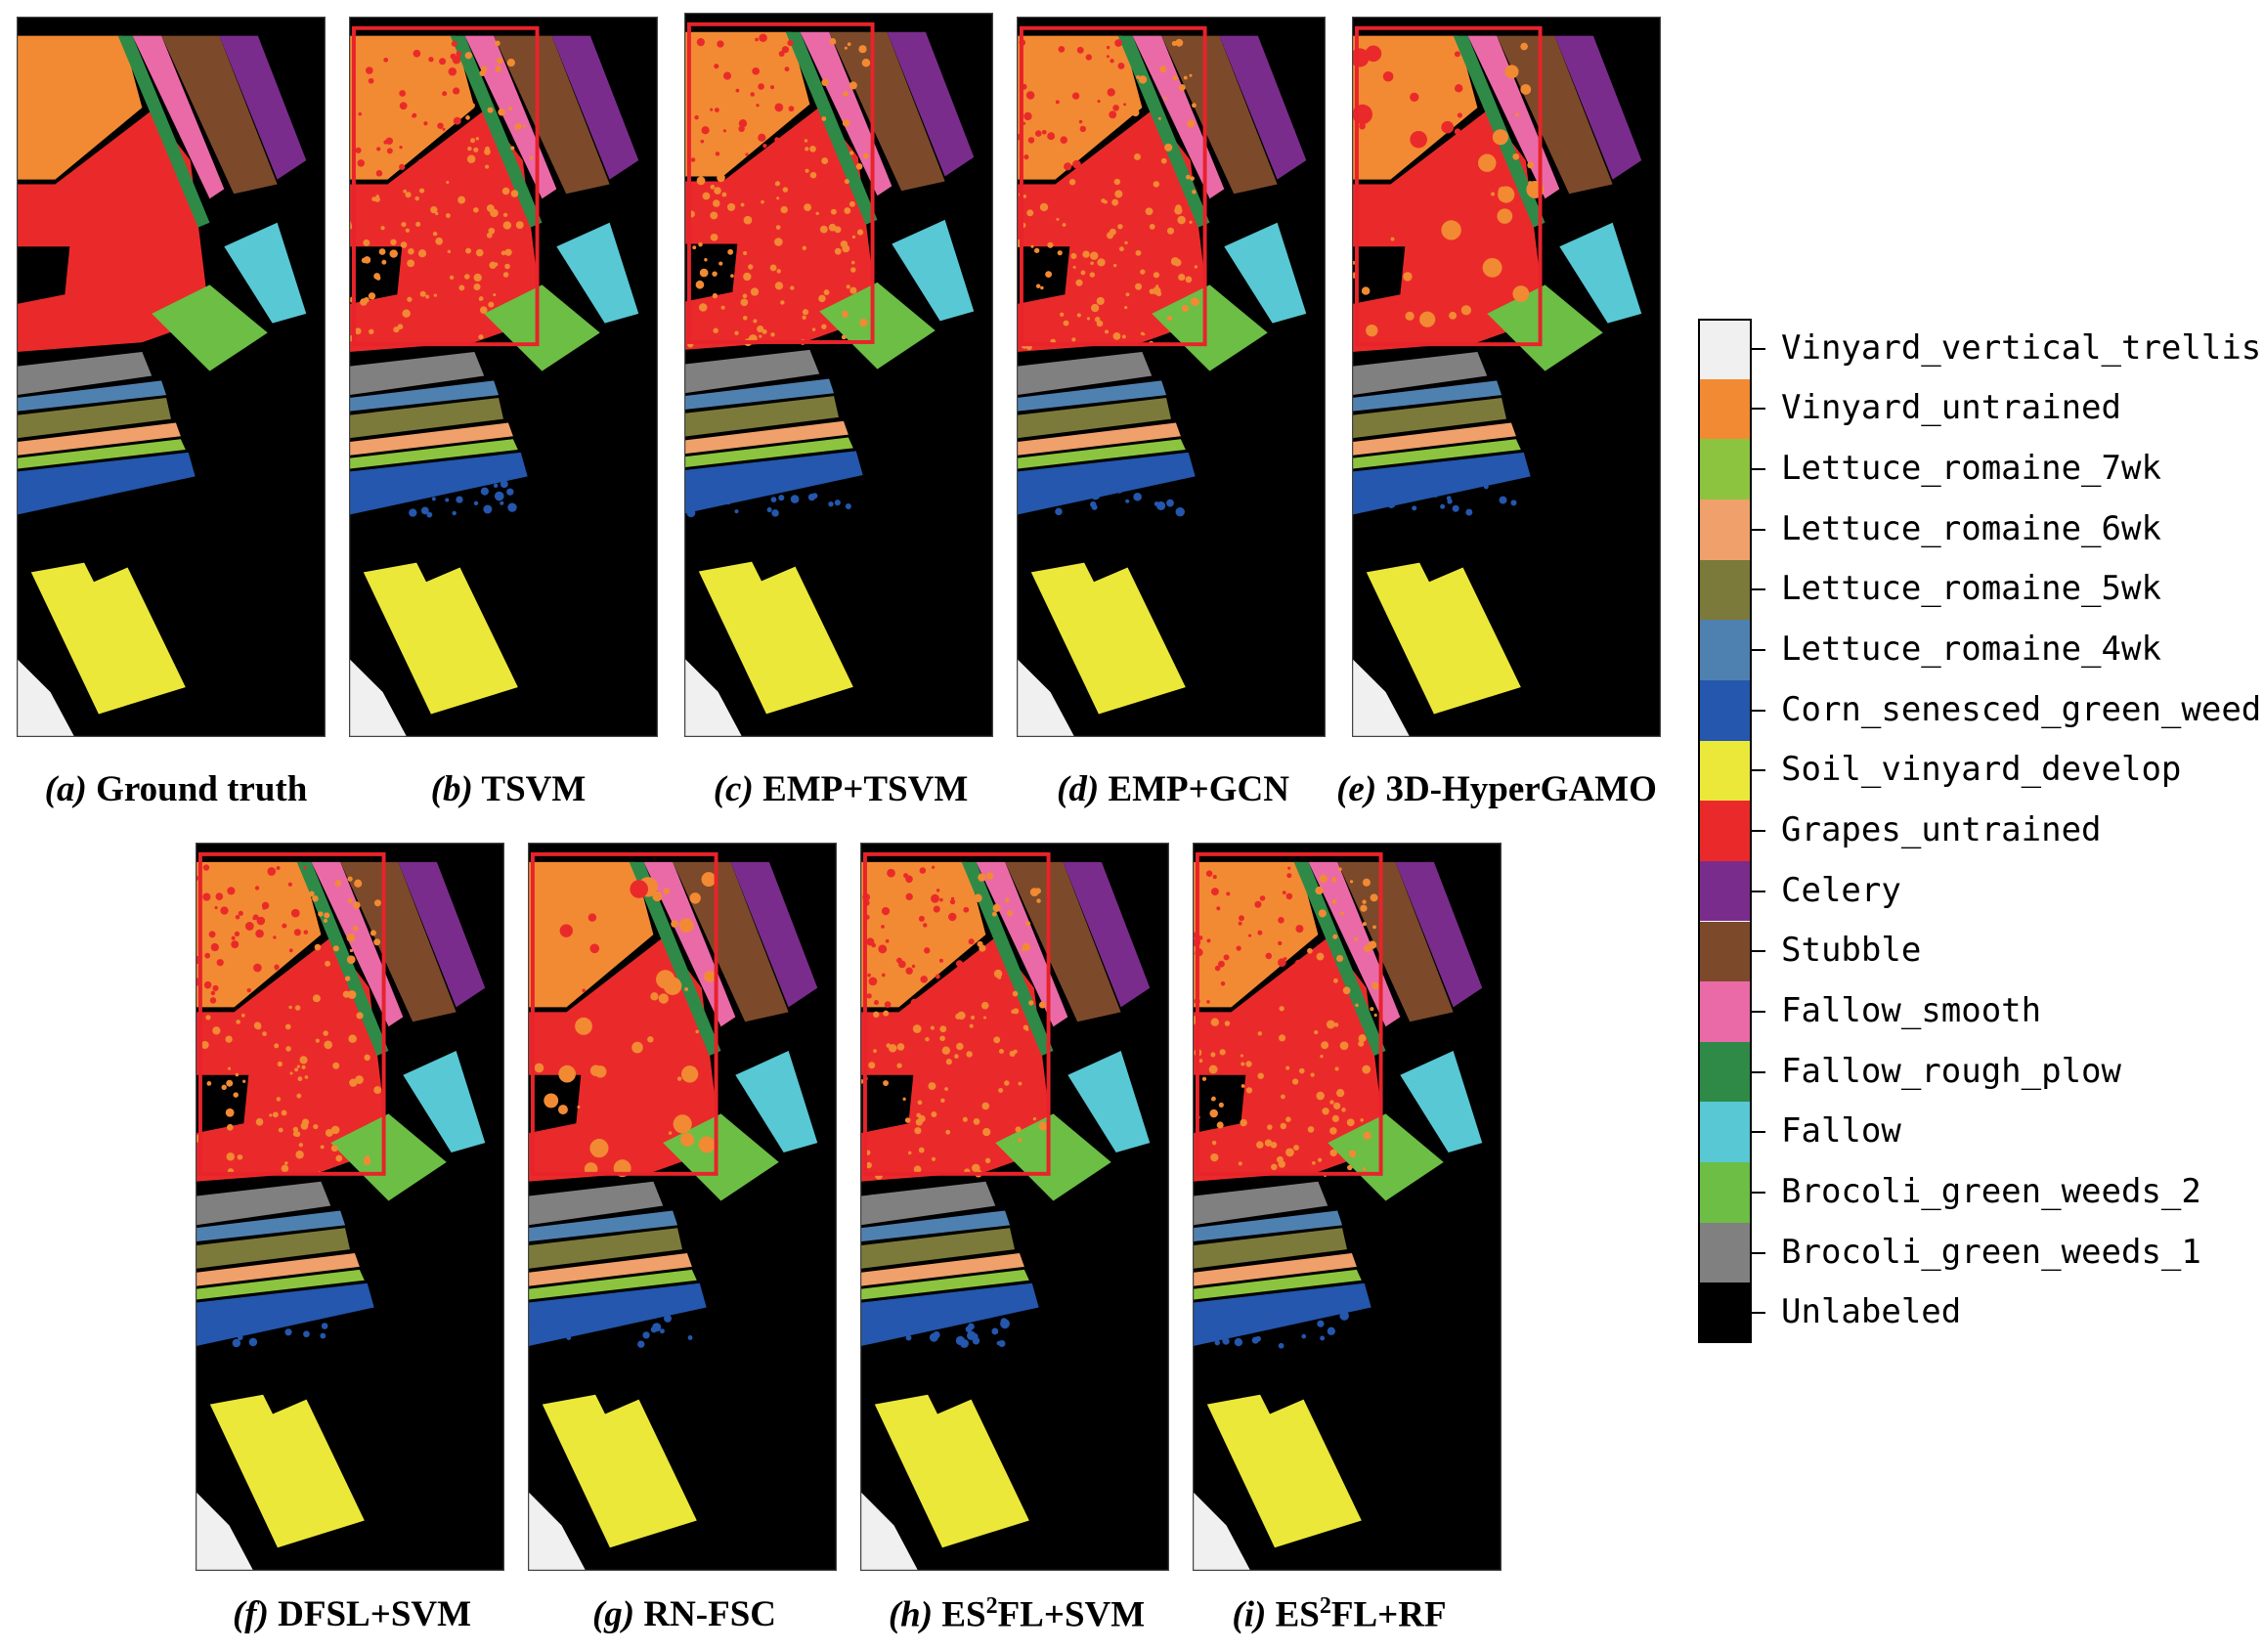 This screenshot has height=1652, width=2264. I want to click on legend-swatch, so click(1725, 469).